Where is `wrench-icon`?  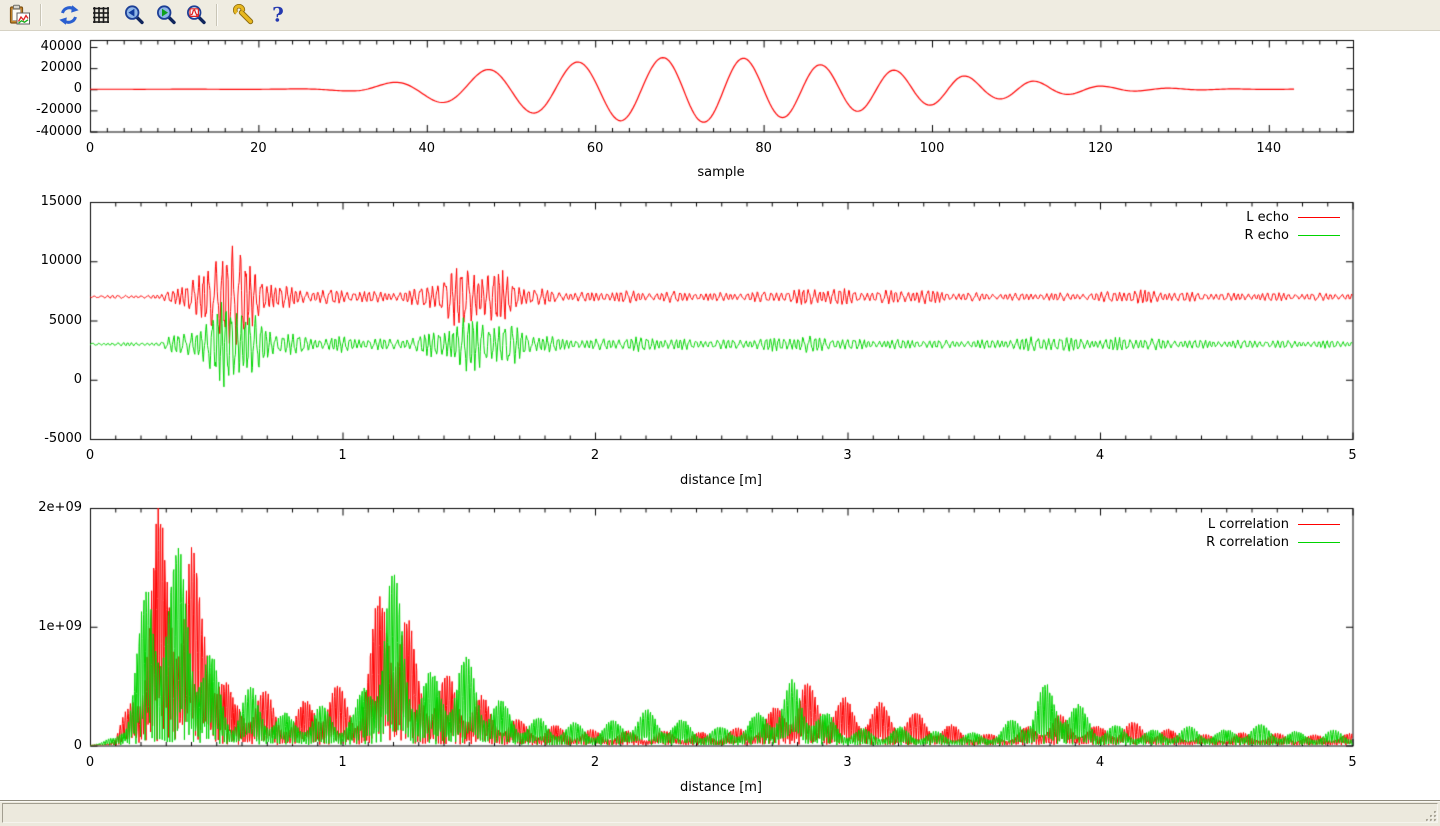
wrench-icon is located at coordinates (243, 14).